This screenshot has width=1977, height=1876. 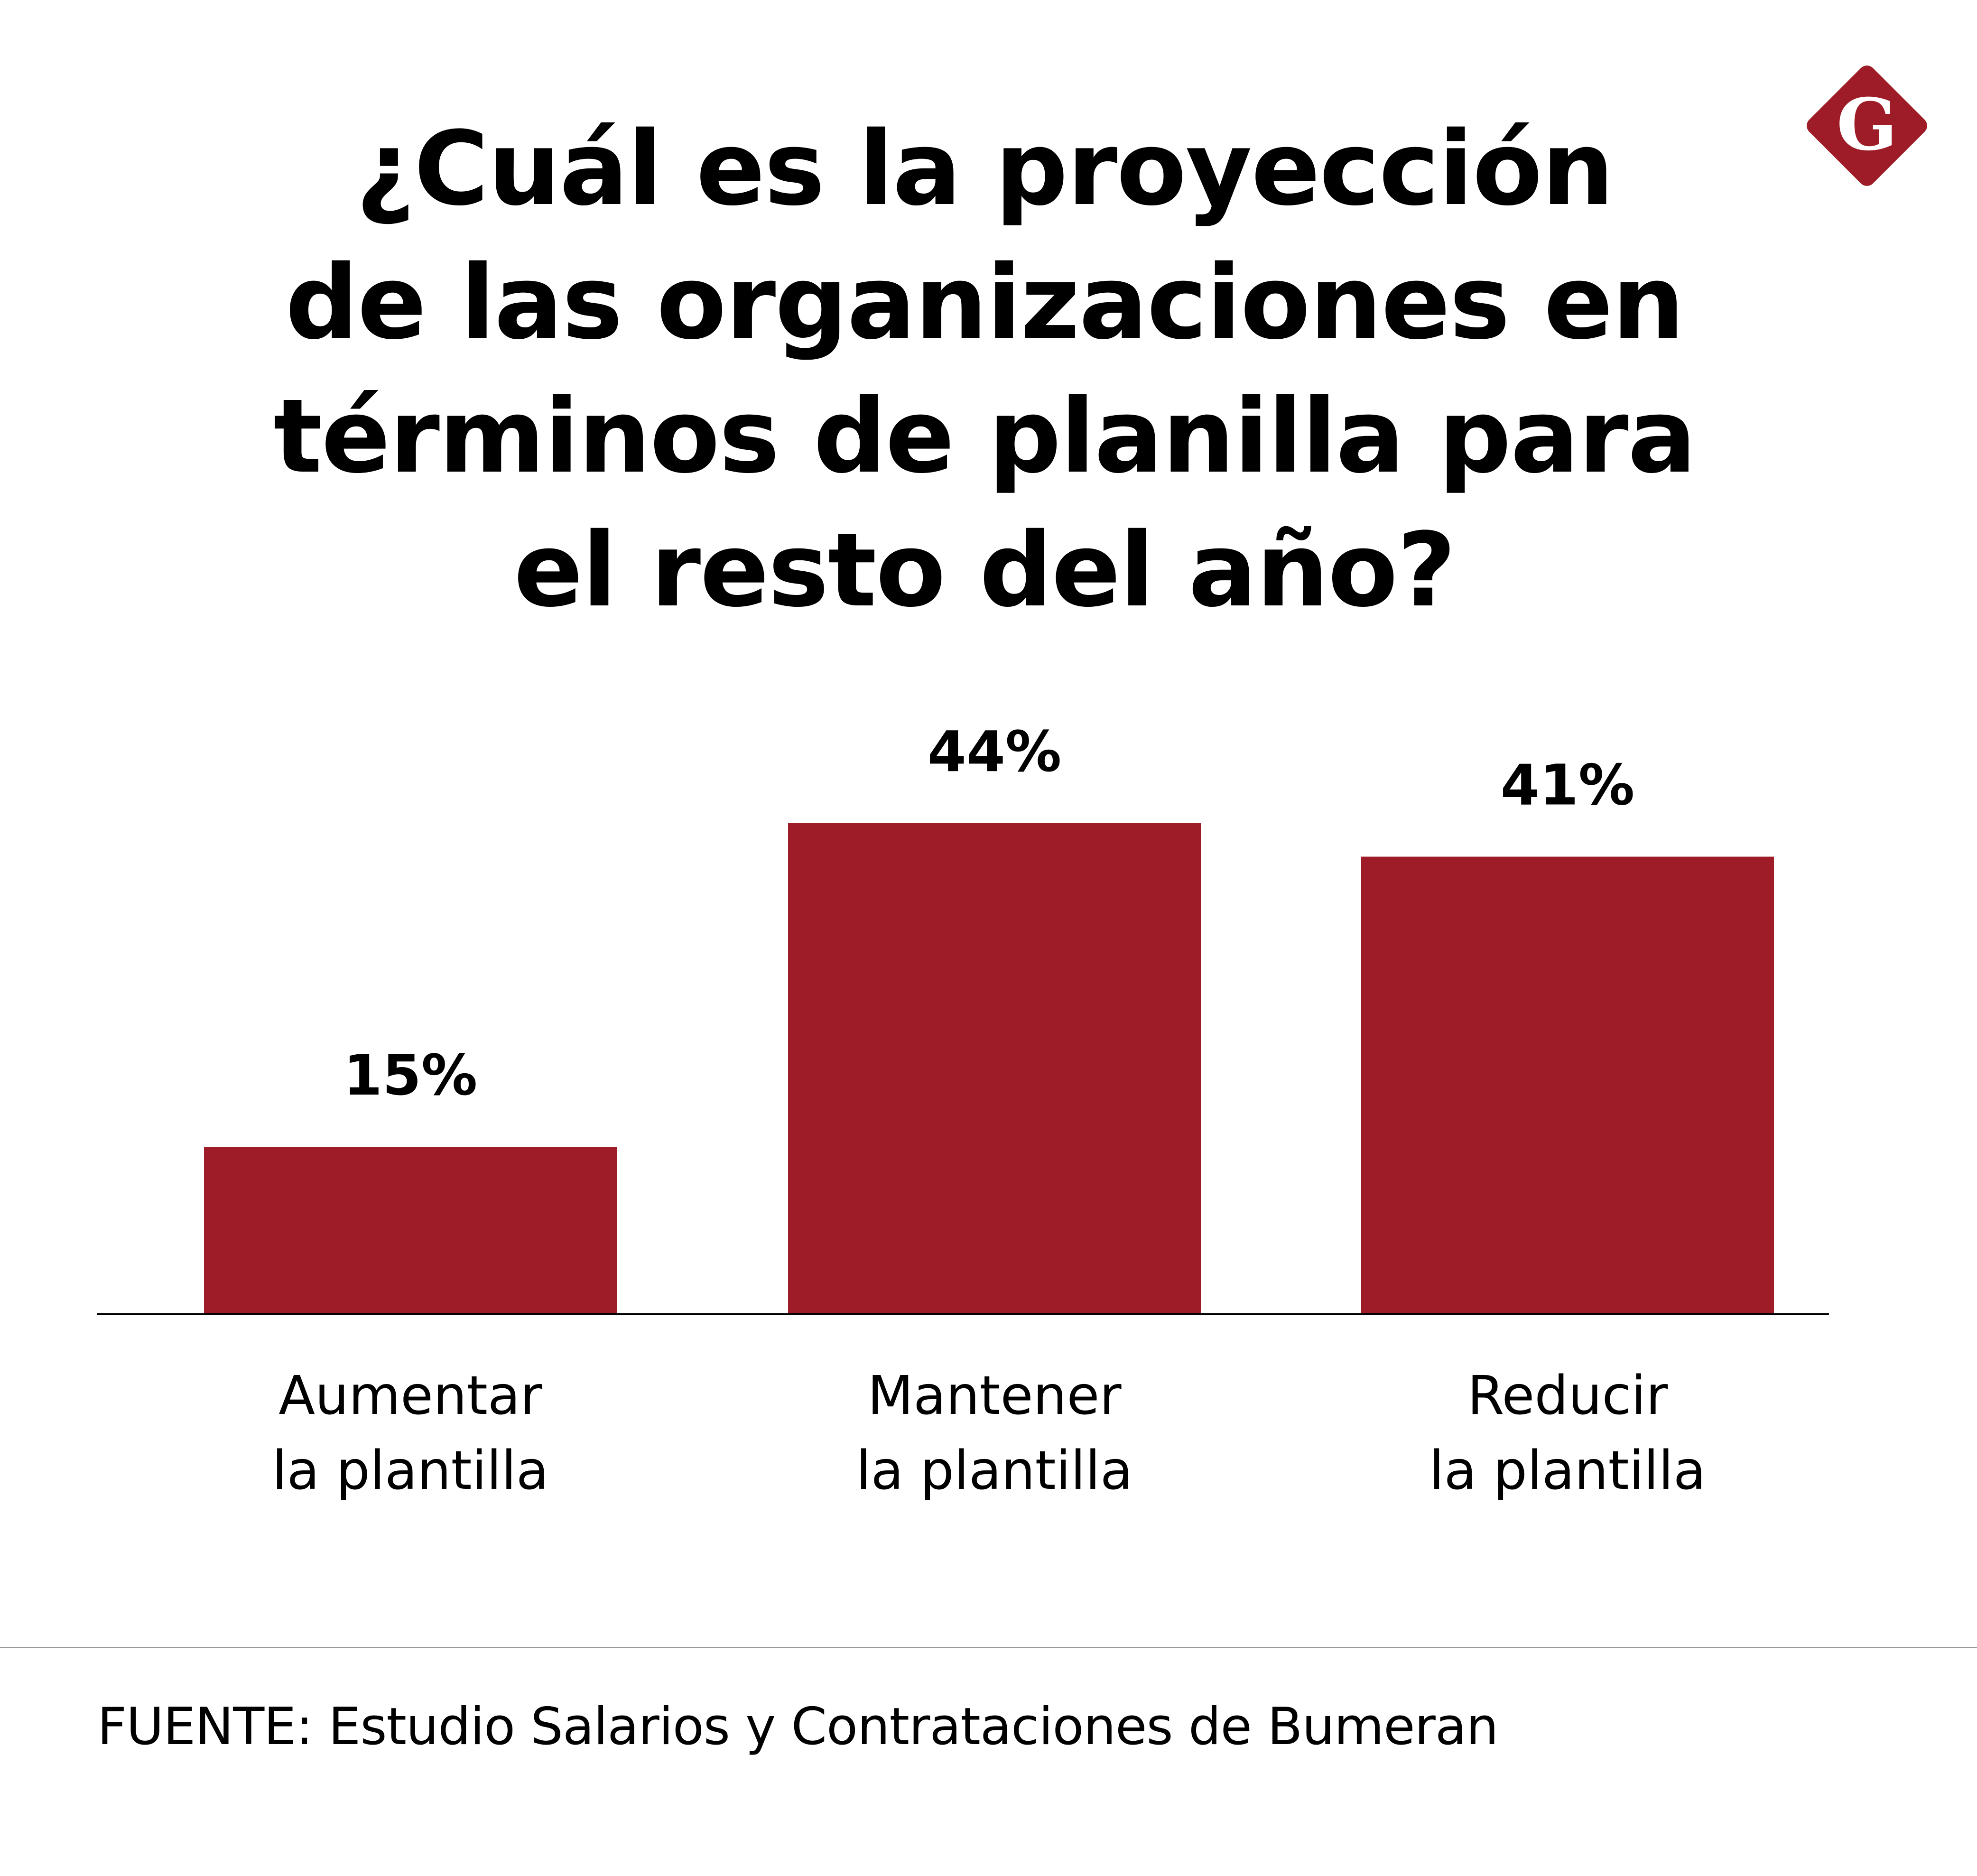 What do you see at coordinates (1568, 785) in the screenshot?
I see `value-label-3: 41%` at bounding box center [1568, 785].